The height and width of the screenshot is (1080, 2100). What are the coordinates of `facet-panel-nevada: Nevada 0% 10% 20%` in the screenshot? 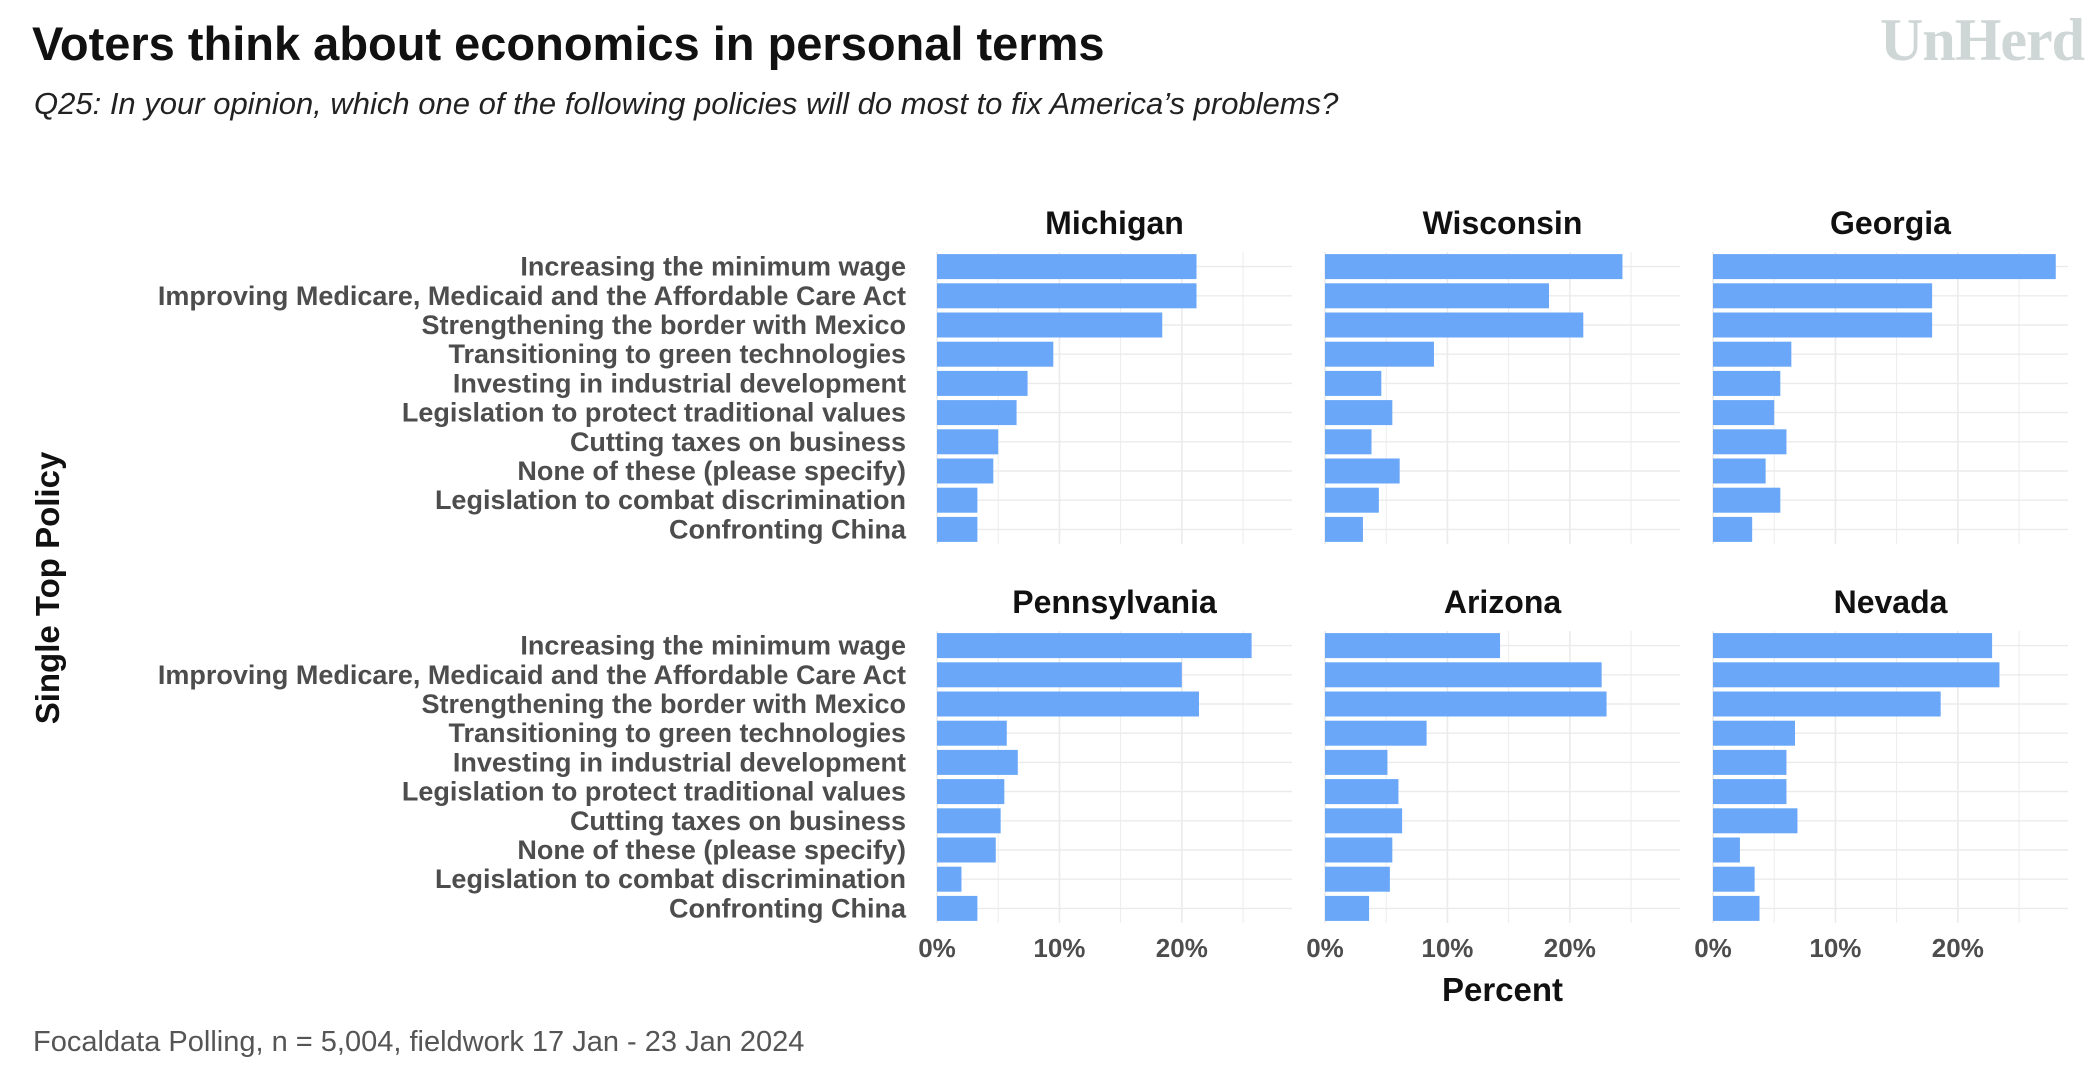 It's located at (1881, 773).